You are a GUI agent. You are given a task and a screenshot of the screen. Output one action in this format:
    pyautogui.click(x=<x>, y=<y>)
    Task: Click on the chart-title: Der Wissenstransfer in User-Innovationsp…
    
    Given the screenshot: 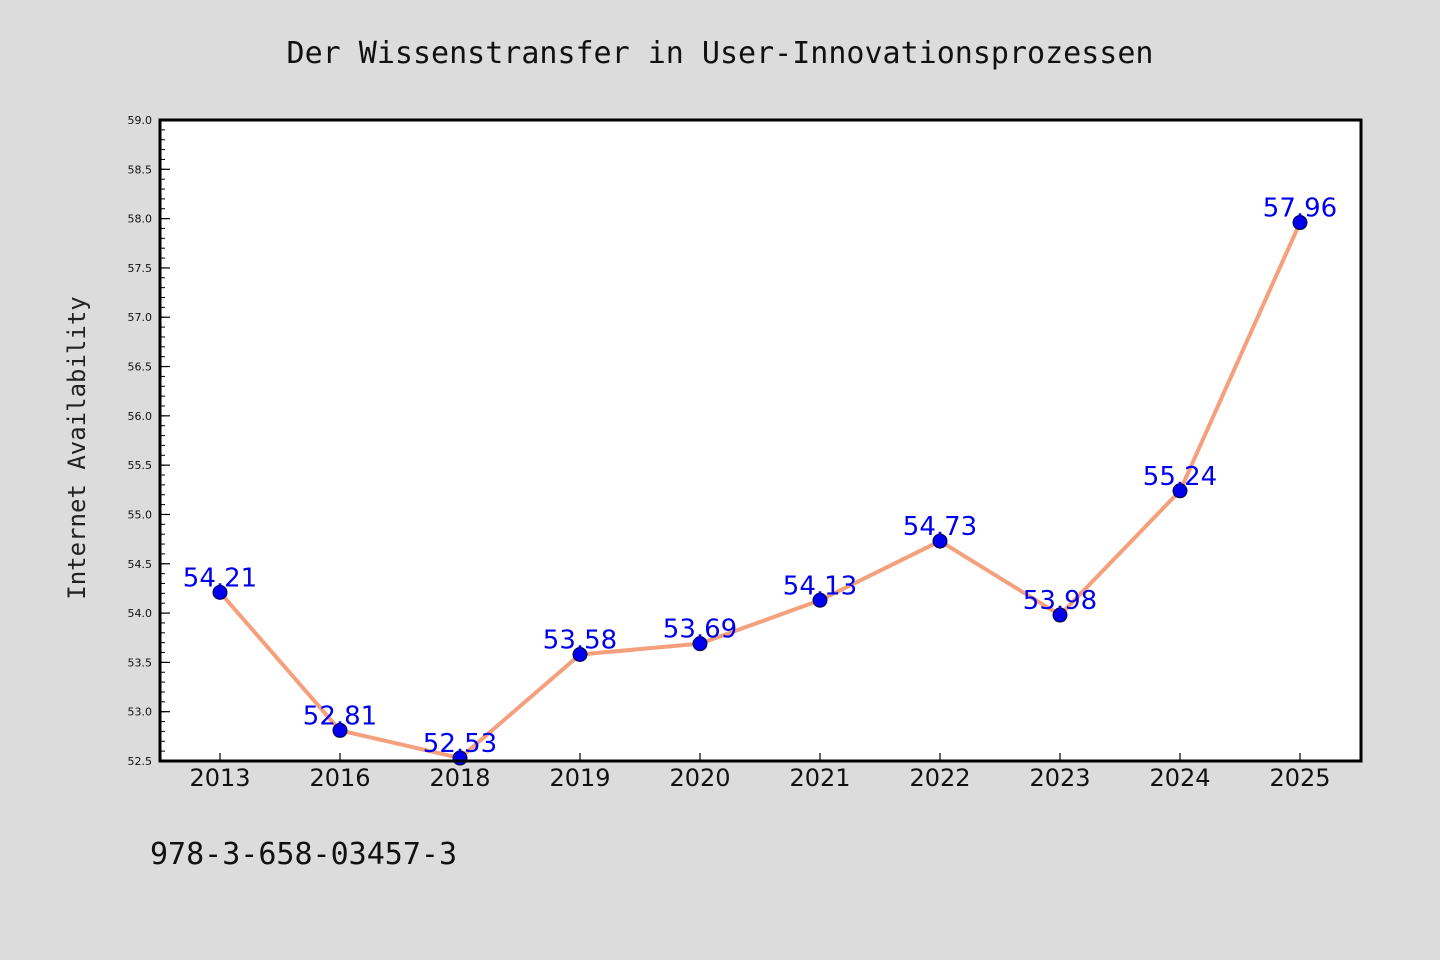 What is the action you would take?
    pyautogui.click(x=720, y=53)
    